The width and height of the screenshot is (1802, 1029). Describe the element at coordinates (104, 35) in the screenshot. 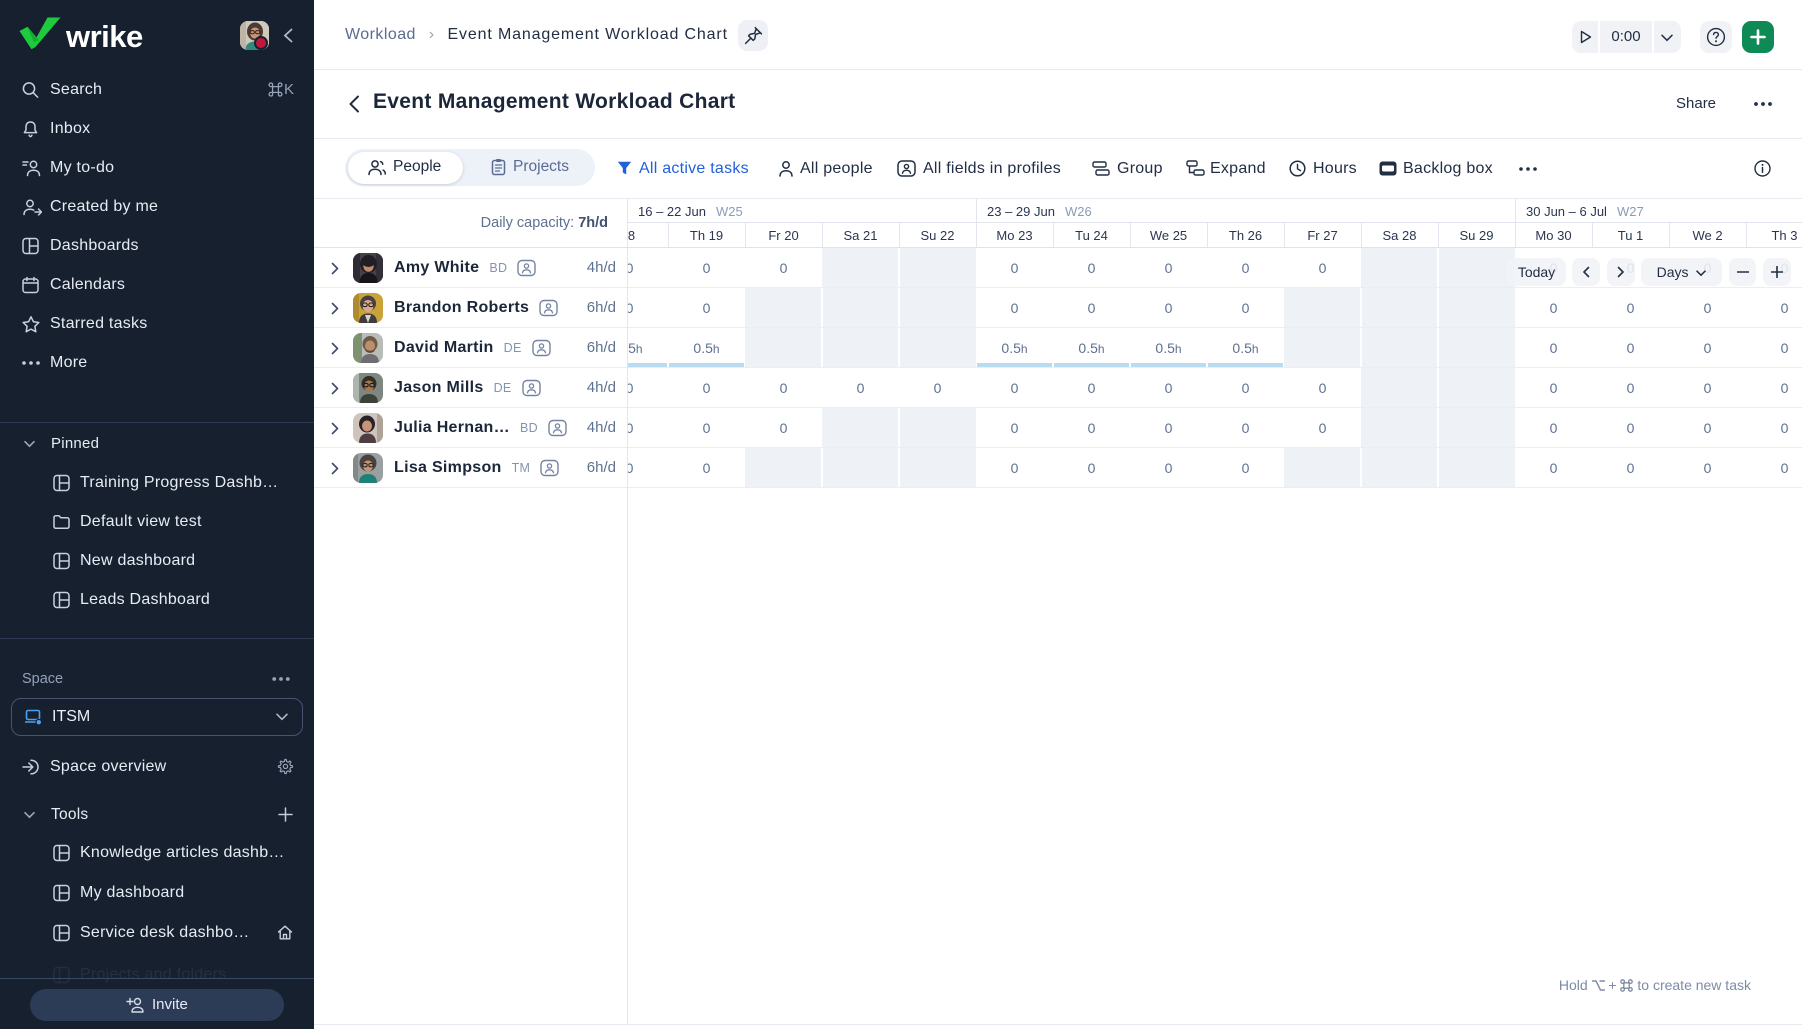

I see `svg-text: wrike` at that location.